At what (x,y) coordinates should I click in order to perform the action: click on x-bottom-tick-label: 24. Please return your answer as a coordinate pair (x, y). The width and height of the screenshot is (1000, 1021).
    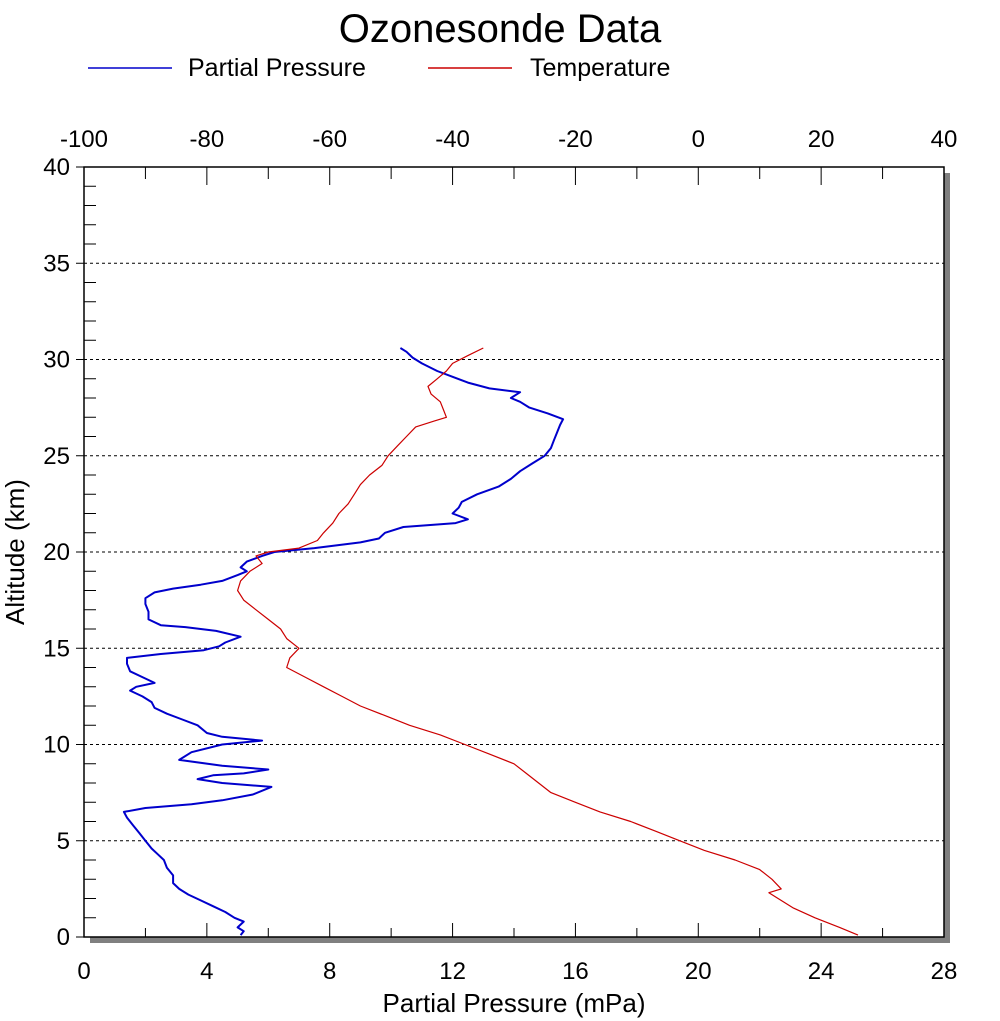
    Looking at the image, I should click on (821, 971).